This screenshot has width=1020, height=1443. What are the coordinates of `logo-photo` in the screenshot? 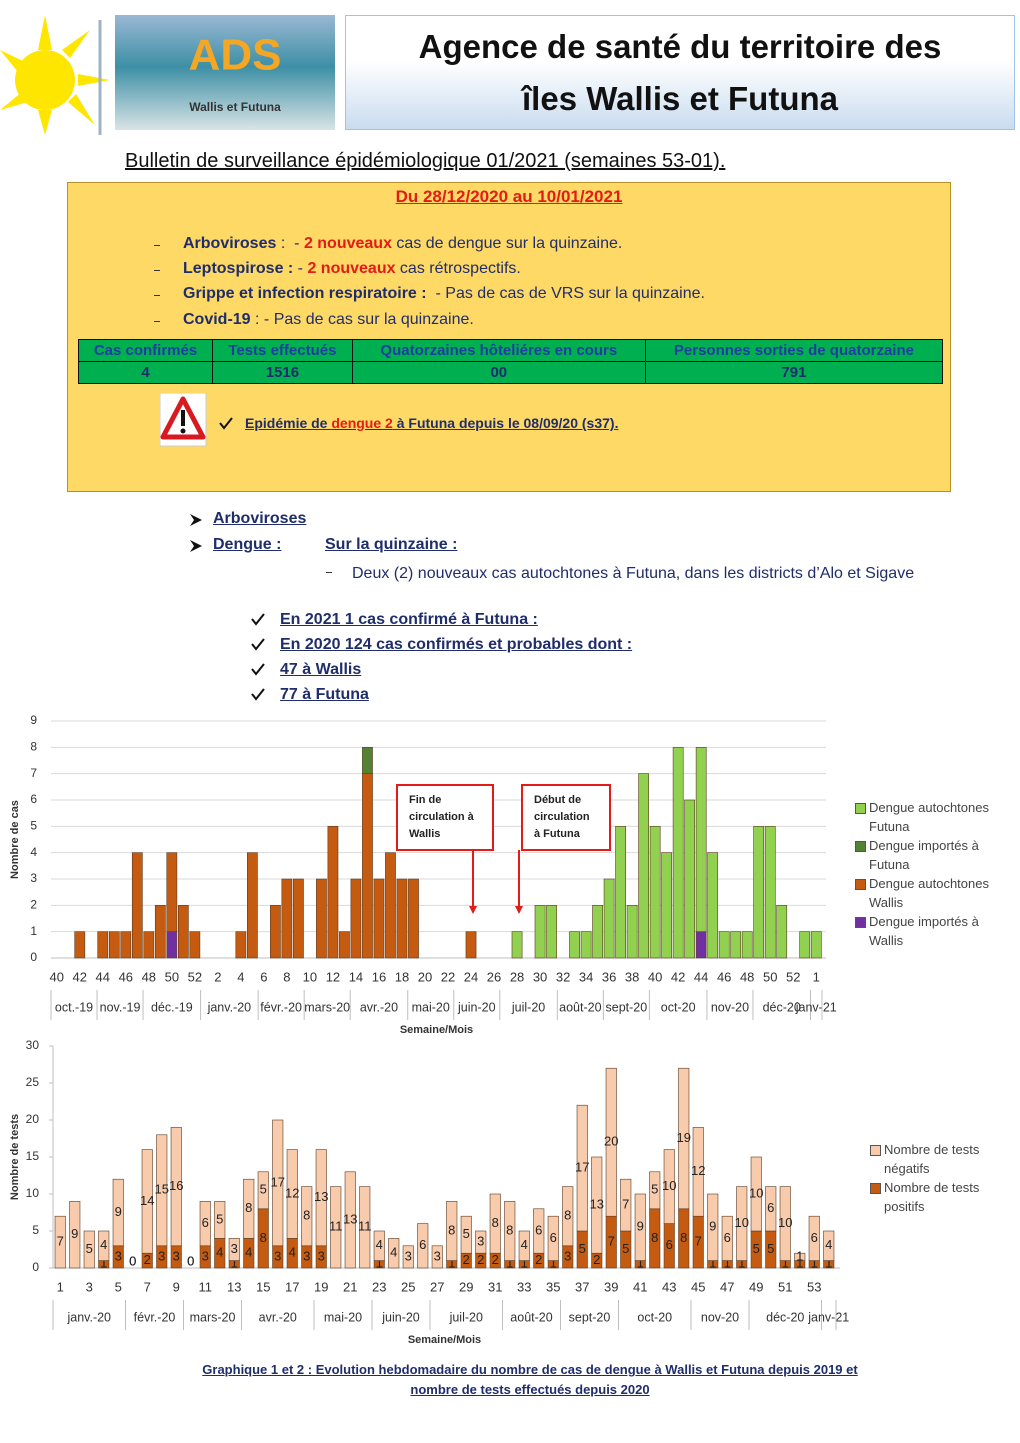 It's located at (225, 72).